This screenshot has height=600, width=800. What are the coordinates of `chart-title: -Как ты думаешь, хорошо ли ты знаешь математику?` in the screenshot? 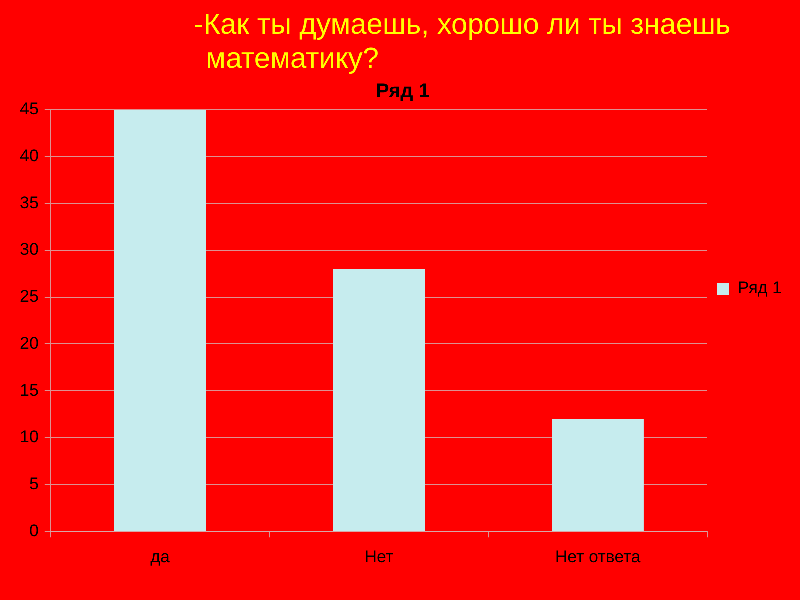 It's located at (463, 42).